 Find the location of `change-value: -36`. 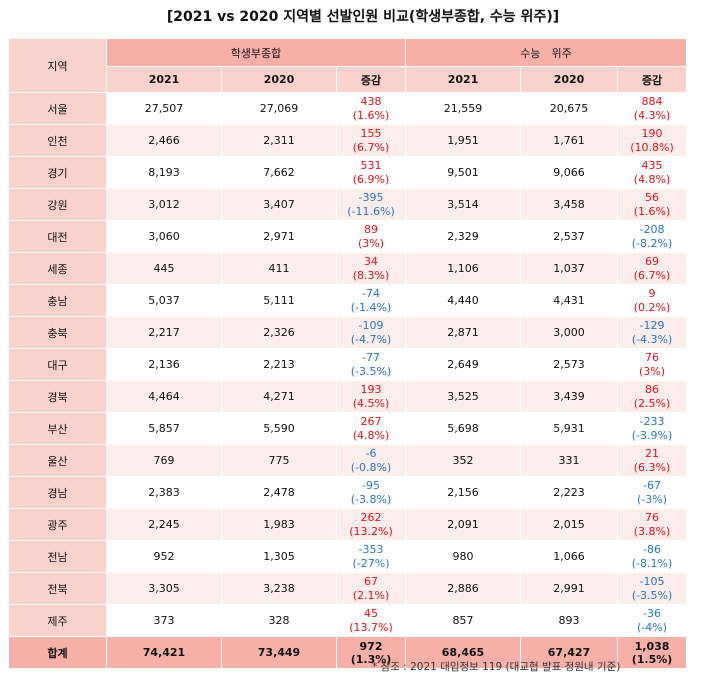

change-value: -36 is located at coordinates (652, 613).